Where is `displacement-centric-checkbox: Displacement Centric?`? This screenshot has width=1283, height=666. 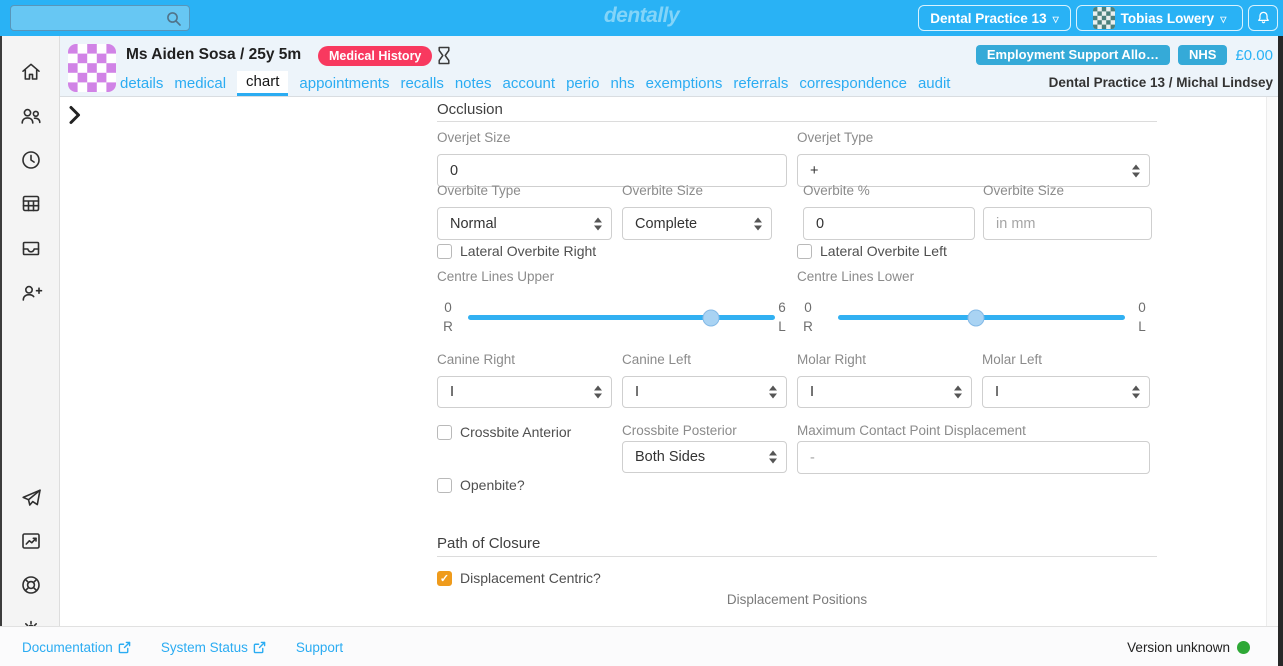 displacement-centric-checkbox: Displacement Centric? is located at coordinates (519, 578).